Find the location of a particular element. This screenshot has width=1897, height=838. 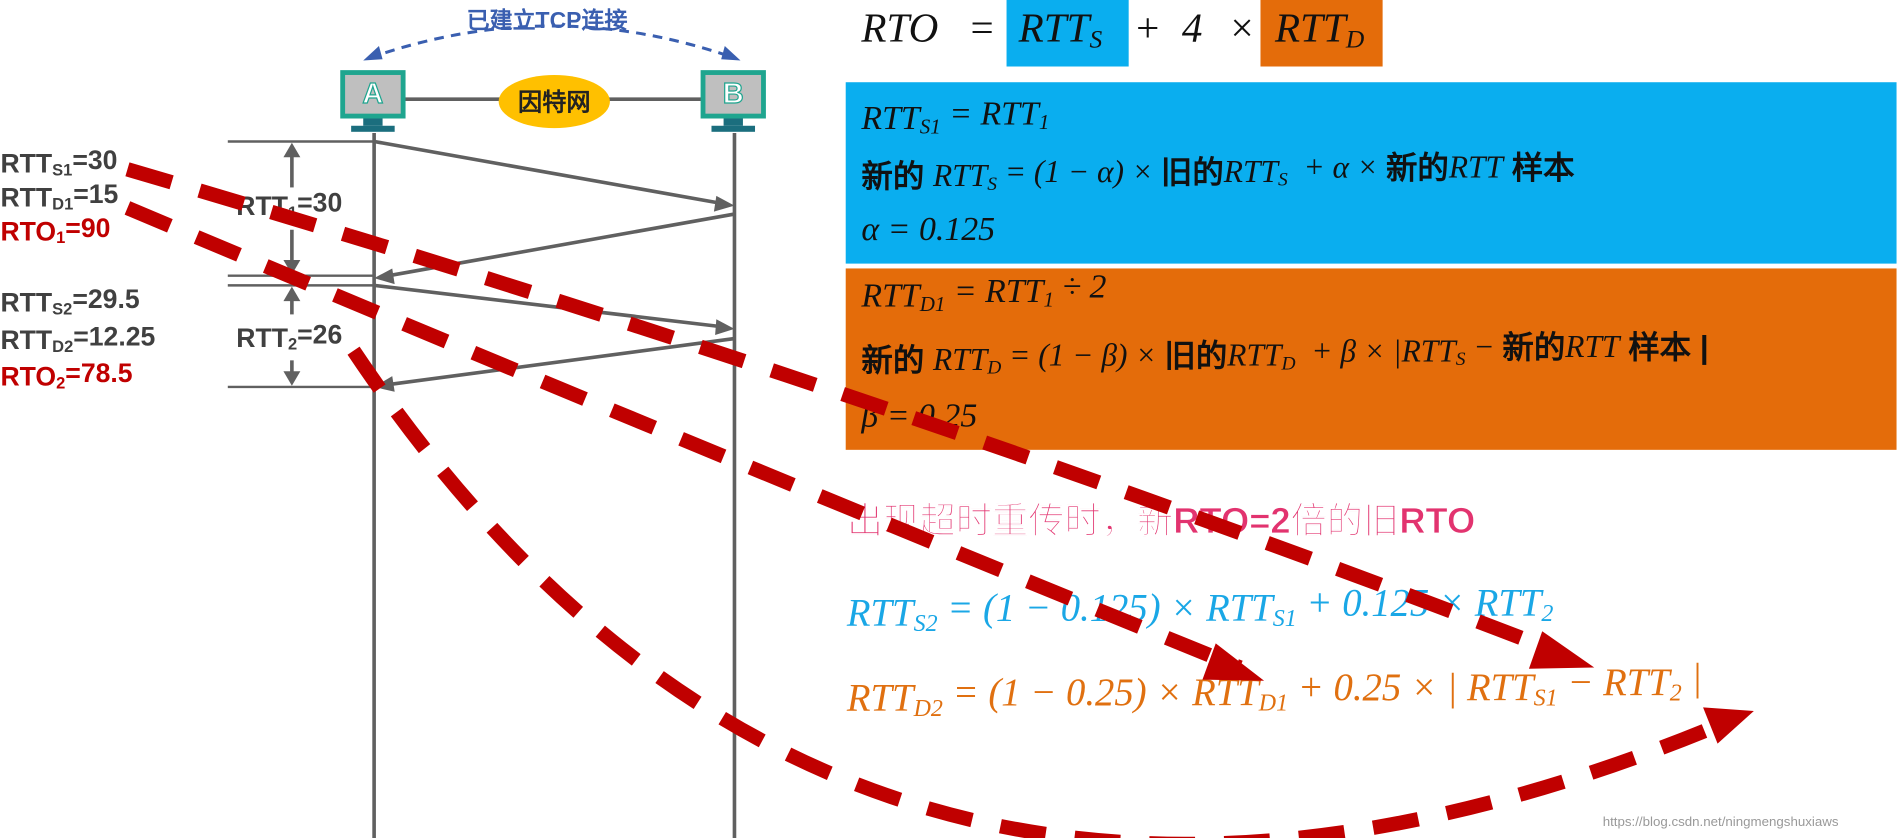

text-run: | is located at coordinates (1692, 678).